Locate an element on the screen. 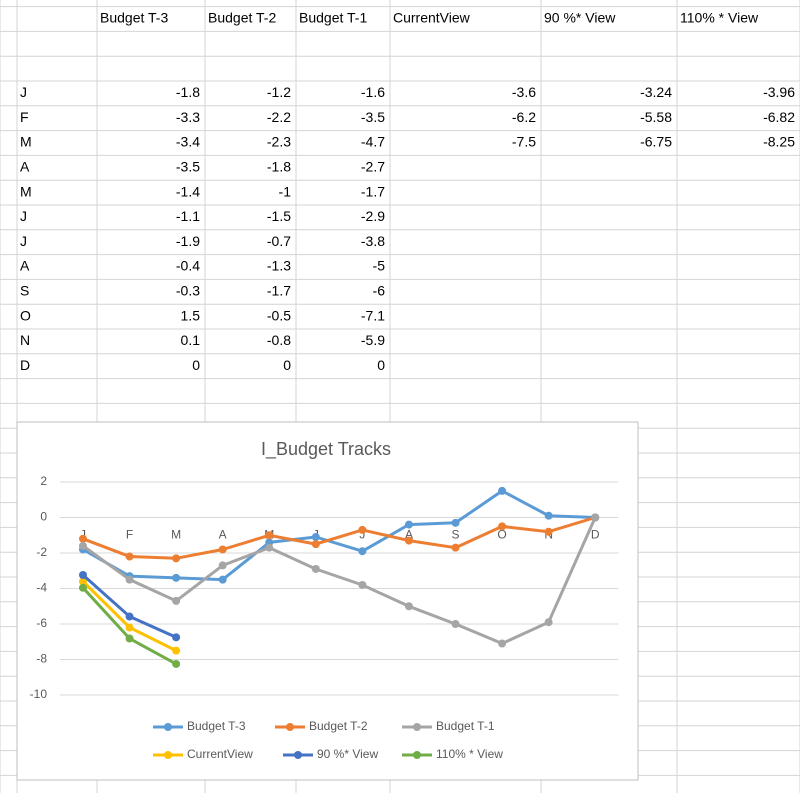 The width and height of the screenshot is (800, 793). y-tick-label: -4 is located at coordinates (41, 588).